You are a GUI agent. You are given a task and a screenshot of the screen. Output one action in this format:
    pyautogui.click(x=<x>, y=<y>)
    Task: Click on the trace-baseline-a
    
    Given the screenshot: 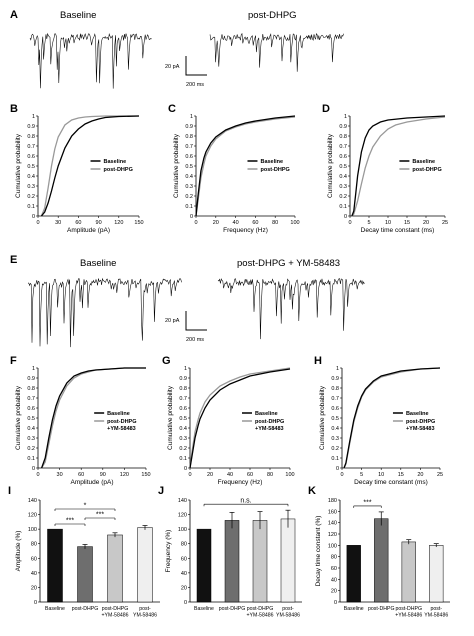 What is the action you would take?
    pyautogui.click(x=90, y=60)
    